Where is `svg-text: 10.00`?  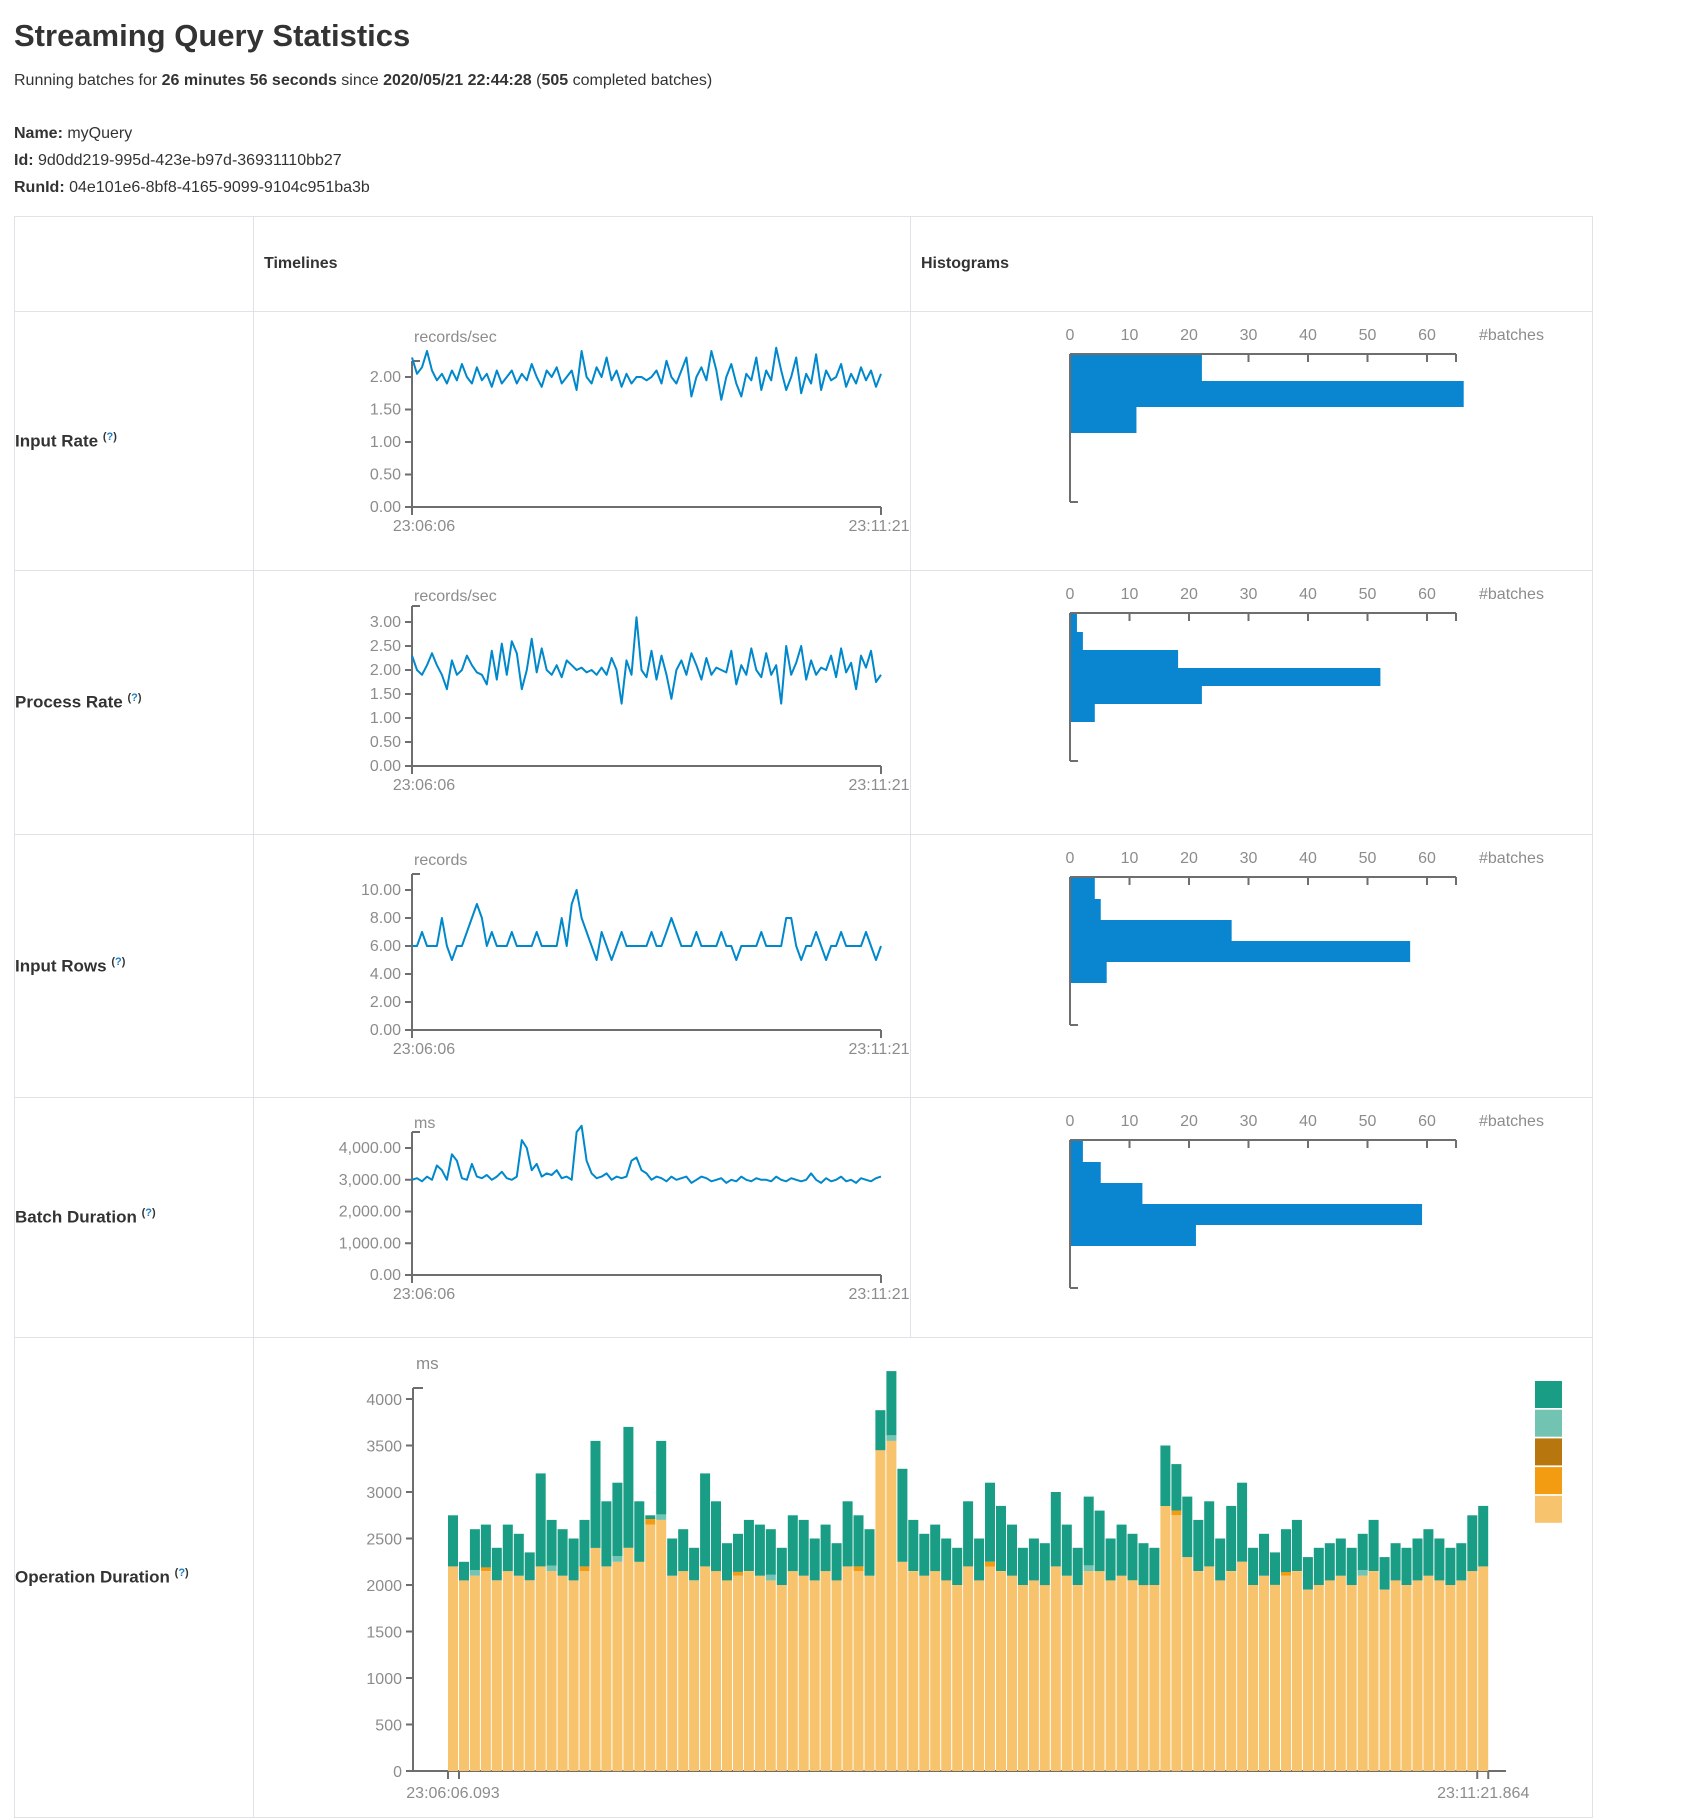 svg-text: 10.00 is located at coordinates (381, 890).